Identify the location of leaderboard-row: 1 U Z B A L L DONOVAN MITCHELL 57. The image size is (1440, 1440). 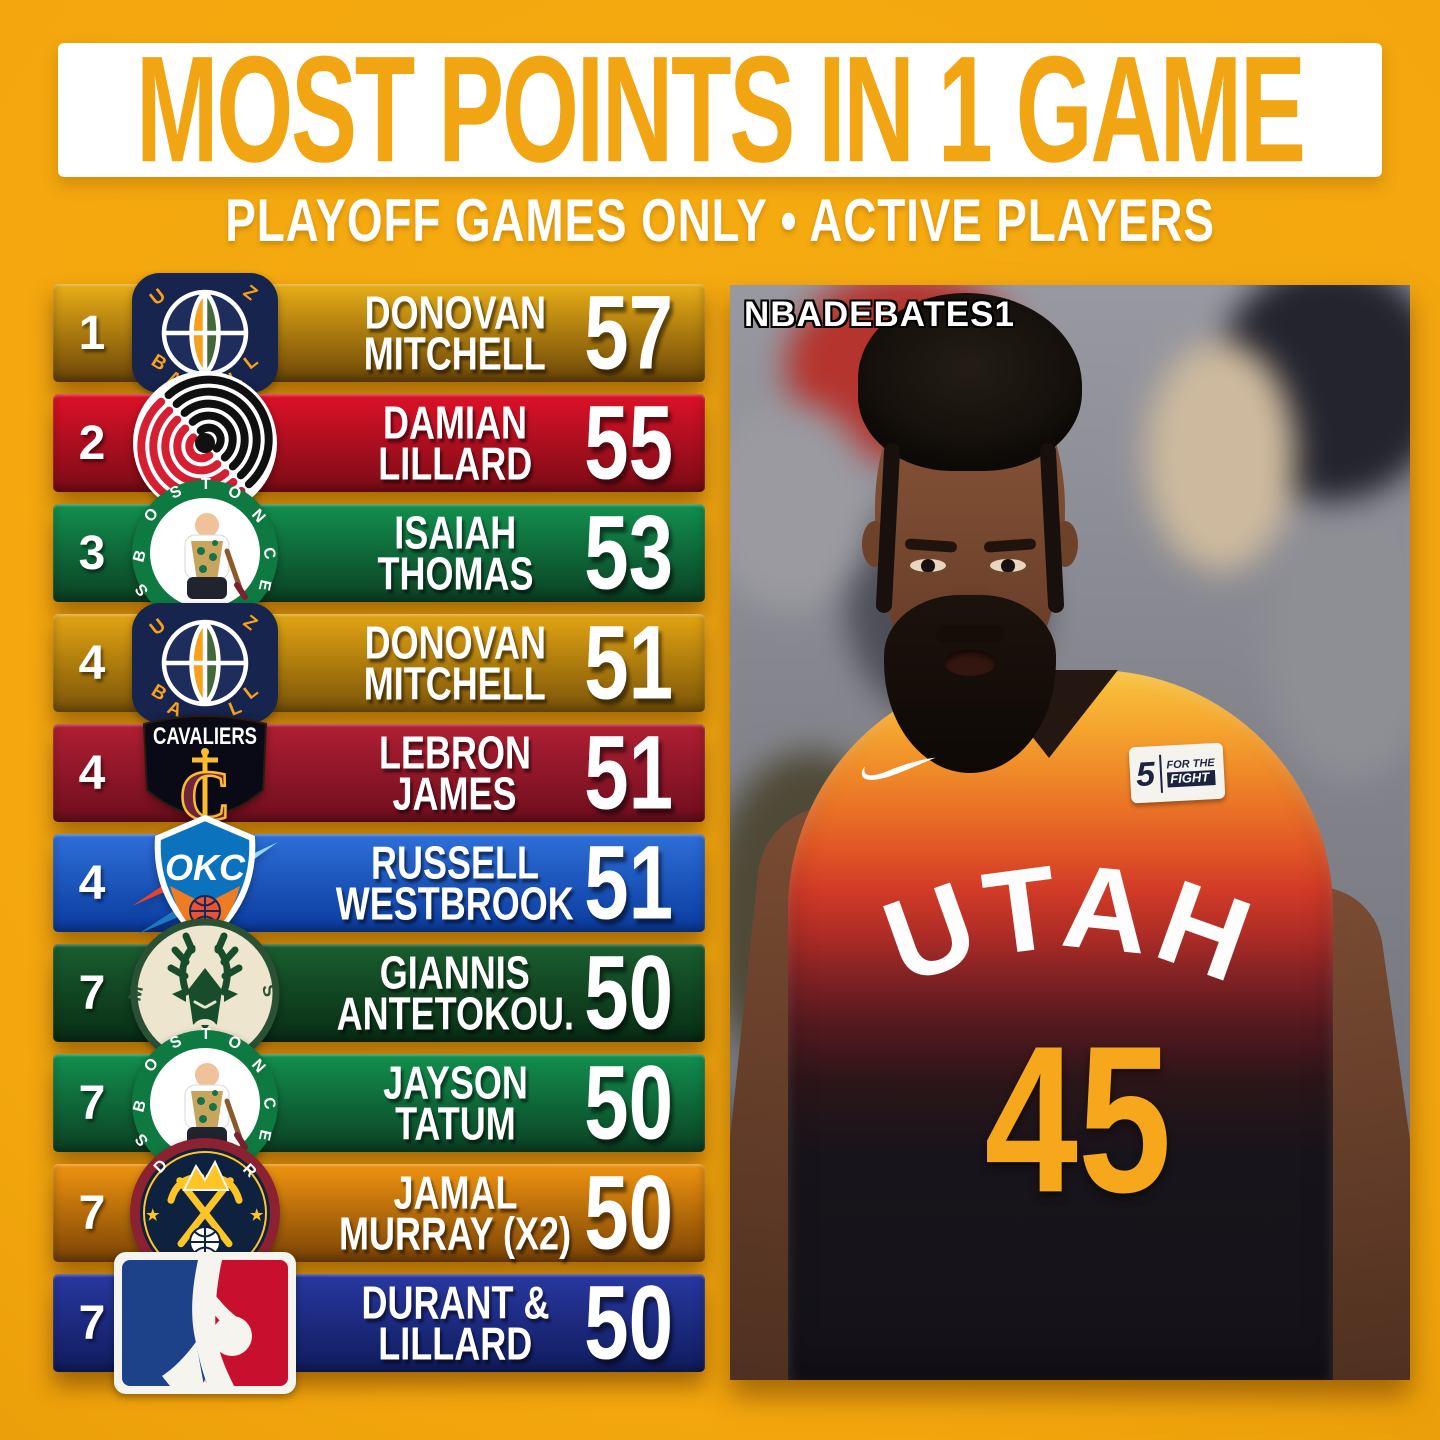
(379, 333).